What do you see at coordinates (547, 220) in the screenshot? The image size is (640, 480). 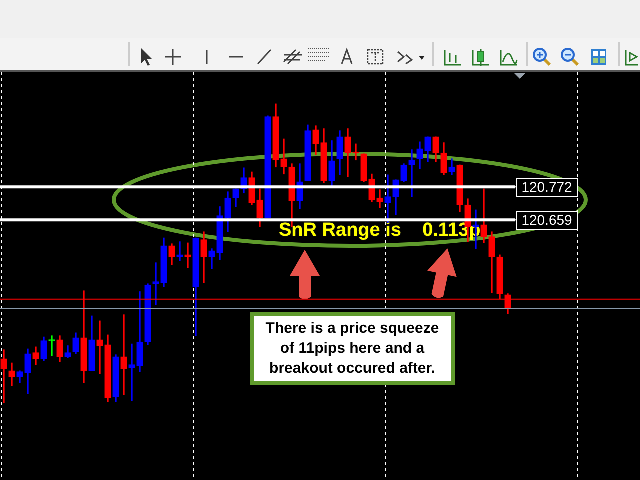 I see `ref-line-label: 120.659` at bounding box center [547, 220].